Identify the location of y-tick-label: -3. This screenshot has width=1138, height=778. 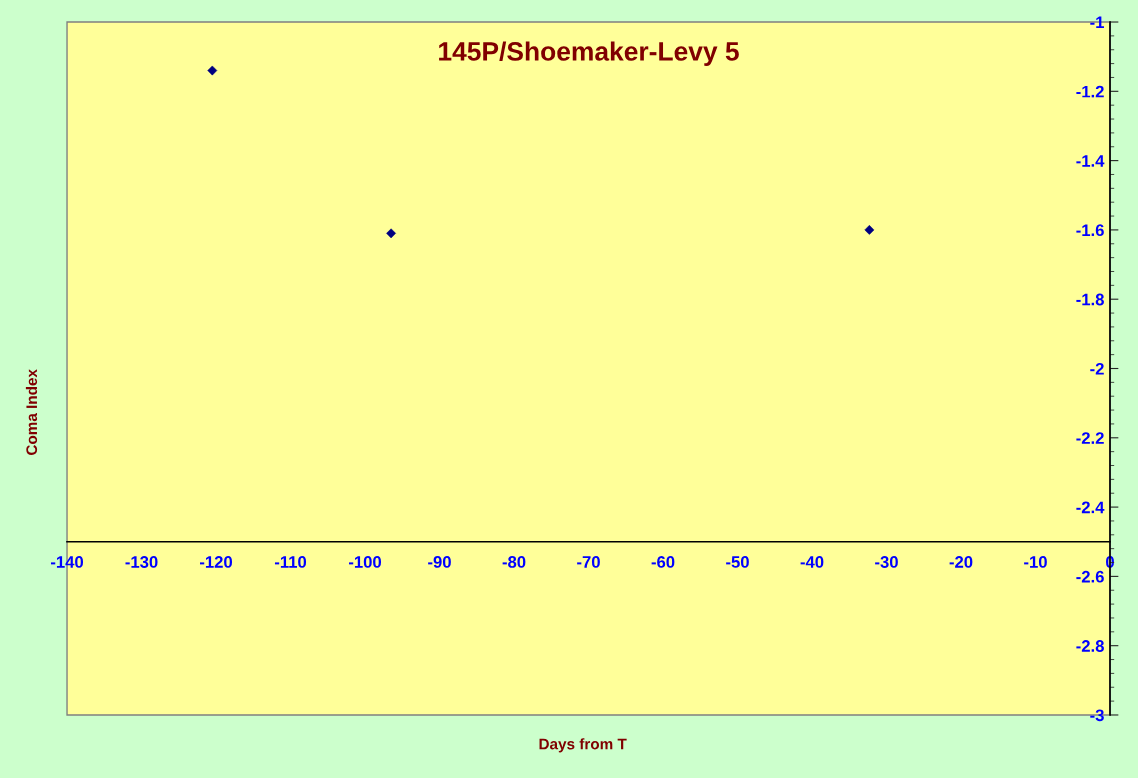
(1097, 715).